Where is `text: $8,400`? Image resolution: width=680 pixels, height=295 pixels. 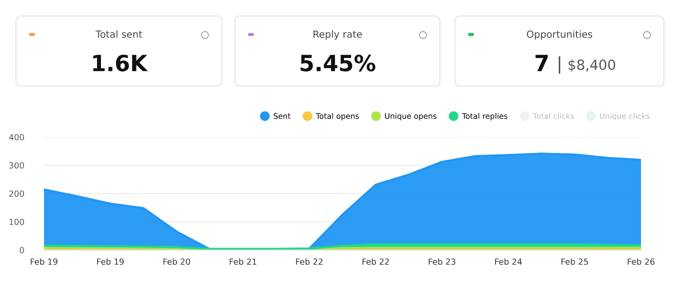 text: $8,400 is located at coordinates (592, 65).